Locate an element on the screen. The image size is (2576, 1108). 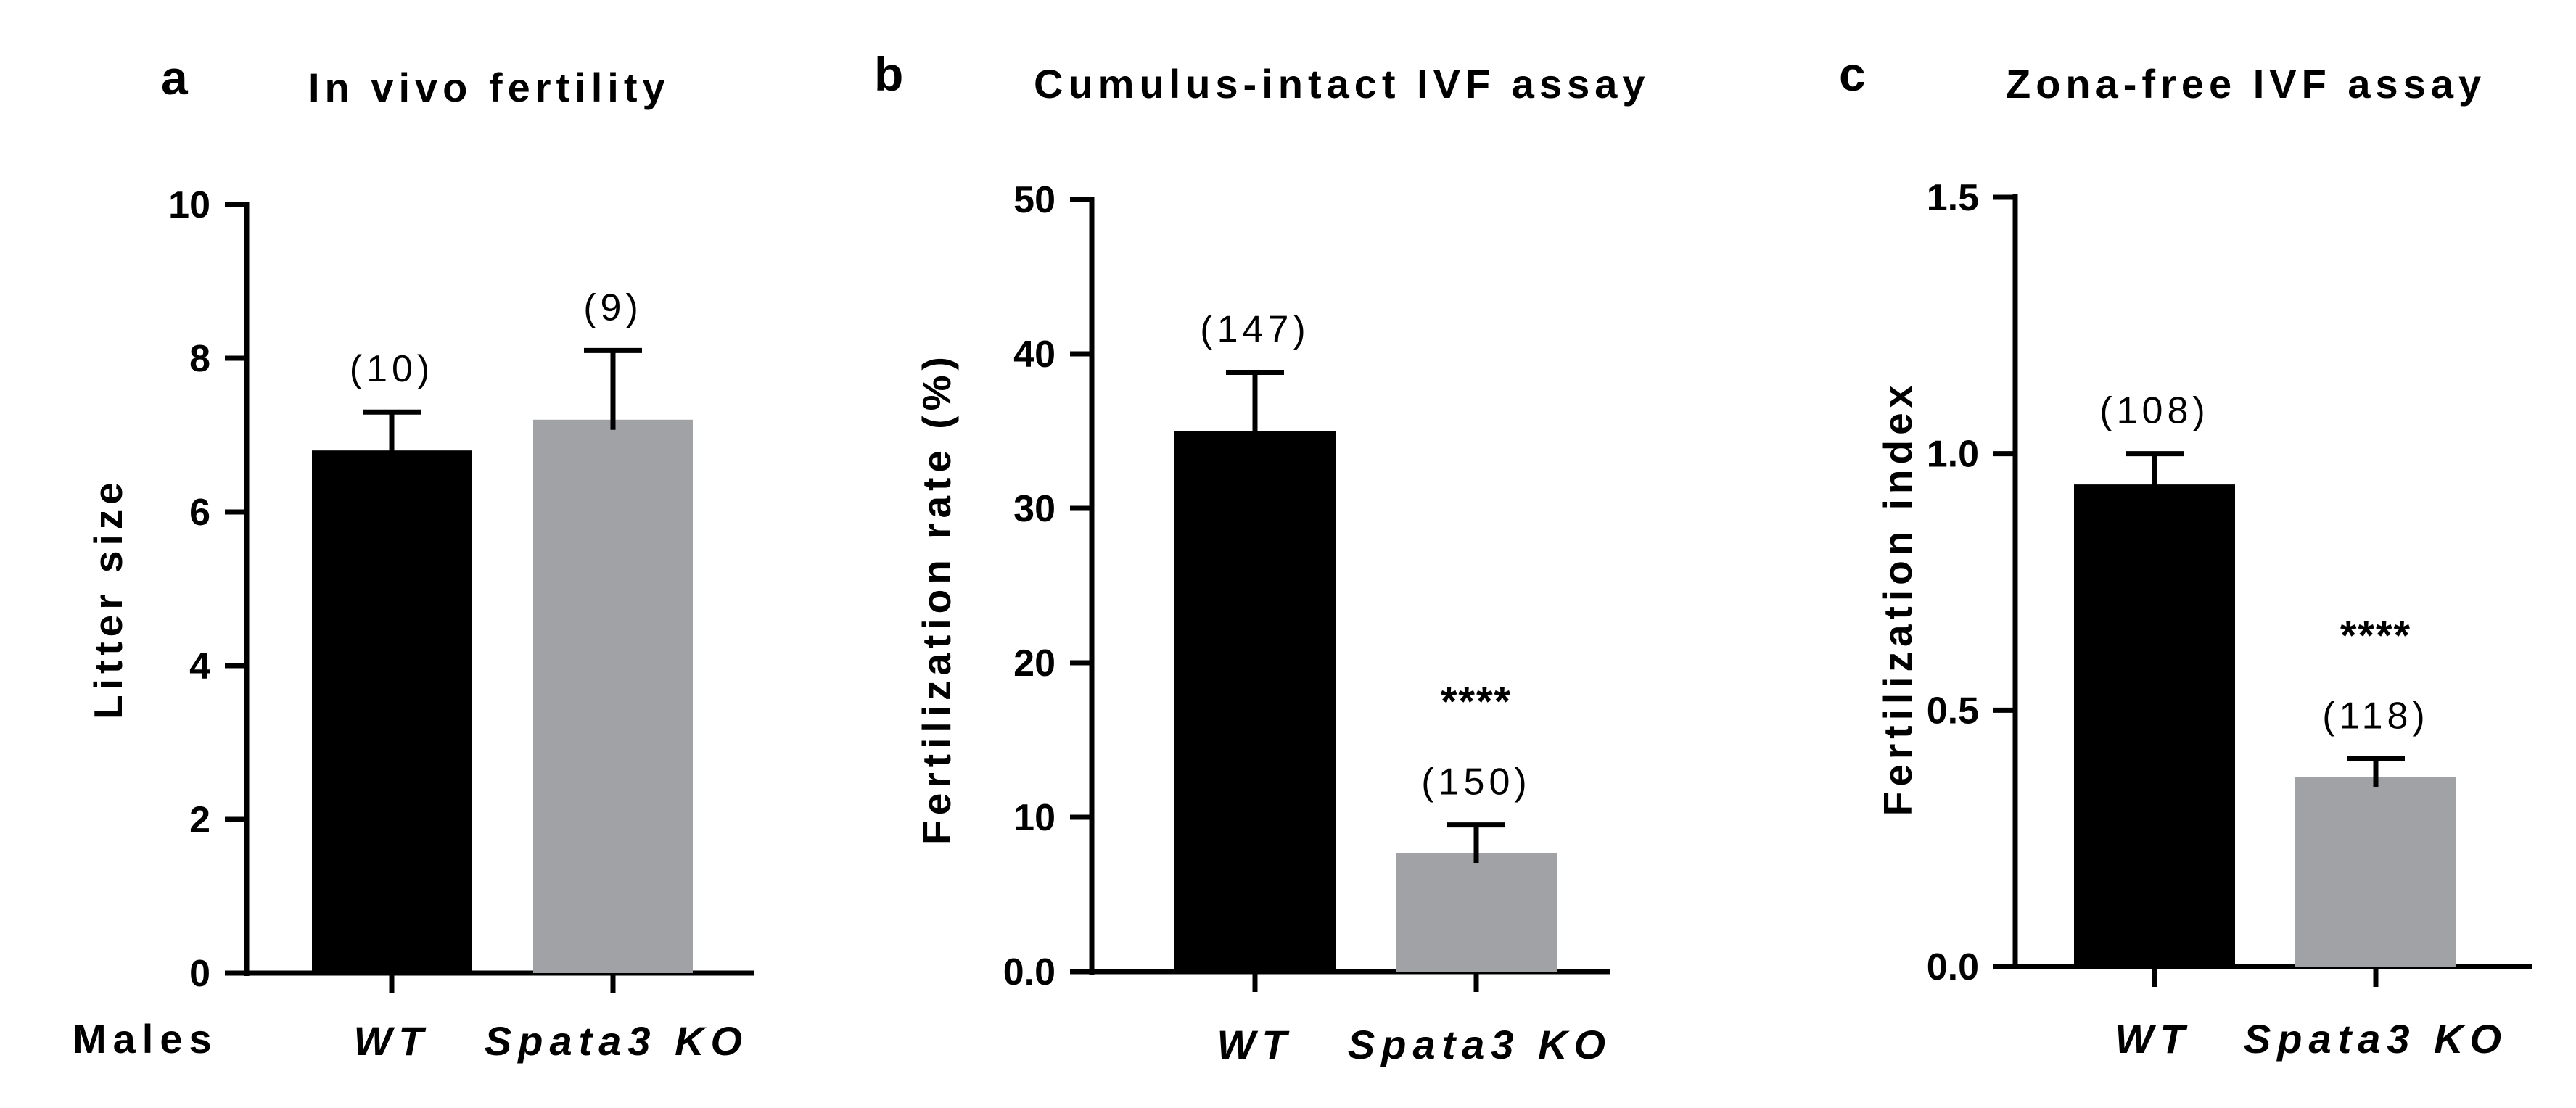
y-axis-label: Fertilization index is located at coordinates (1897, 598).